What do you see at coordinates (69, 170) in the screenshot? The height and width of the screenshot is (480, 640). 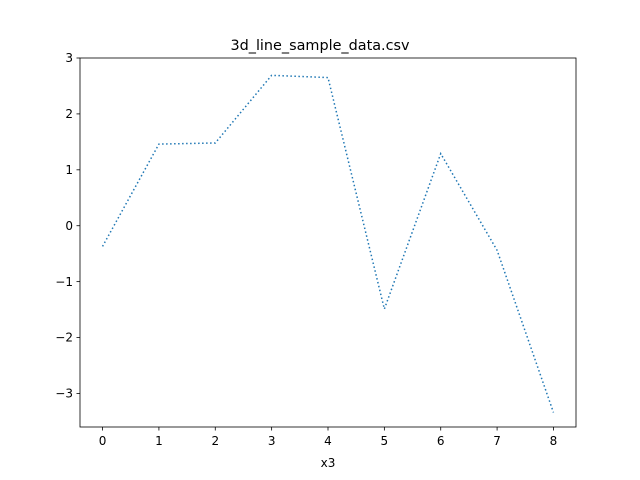 I see `y-tick-label: 1` at bounding box center [69, 170].